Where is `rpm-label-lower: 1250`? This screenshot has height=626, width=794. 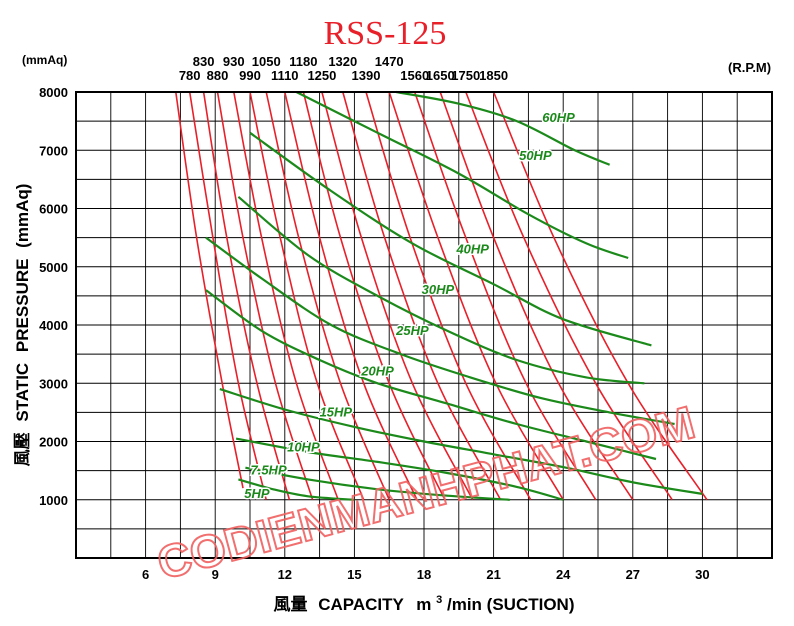
rpm-label-lower: 1250 is located at coordinates (321, 75).